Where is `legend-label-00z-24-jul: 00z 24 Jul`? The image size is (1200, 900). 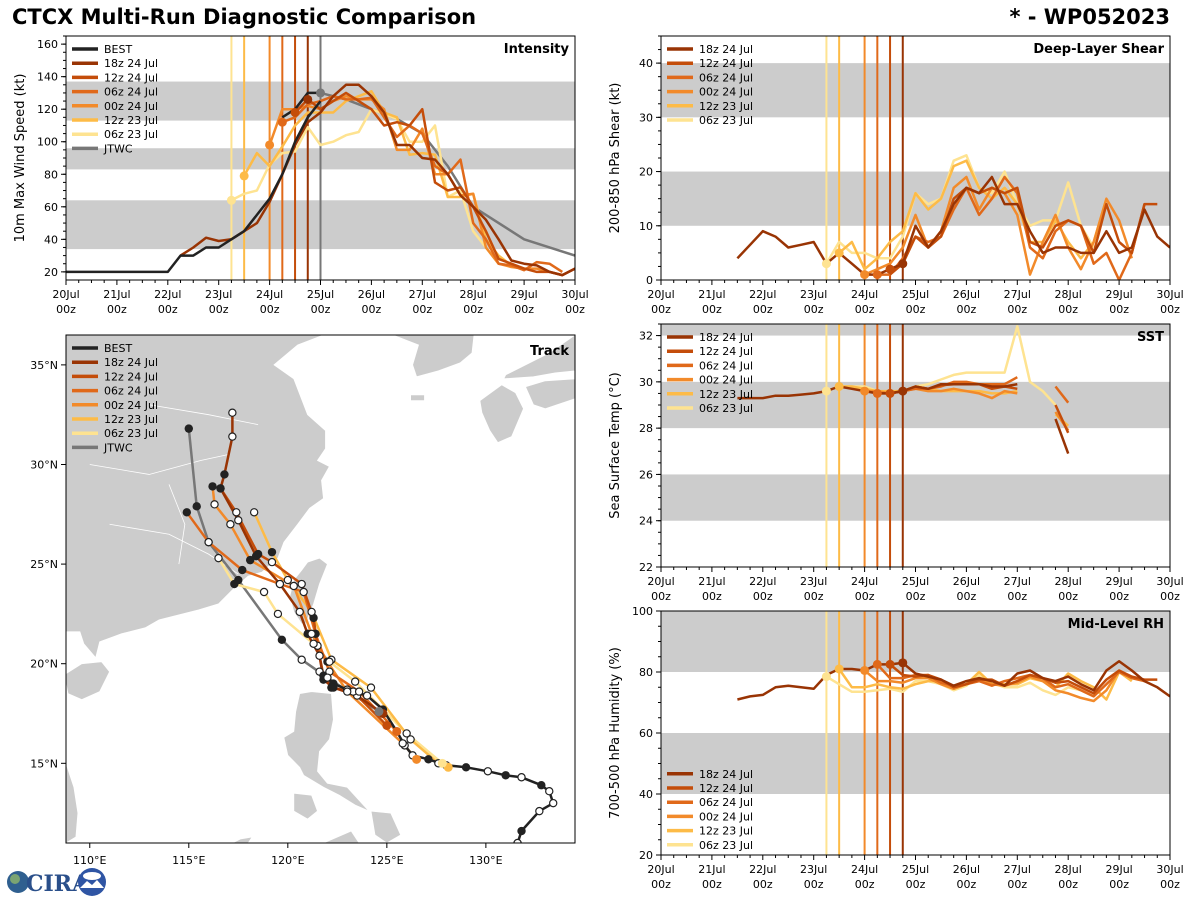 legend-label-00z-24-jul: 00z 24 Jul is located at coordinates (726, 816).